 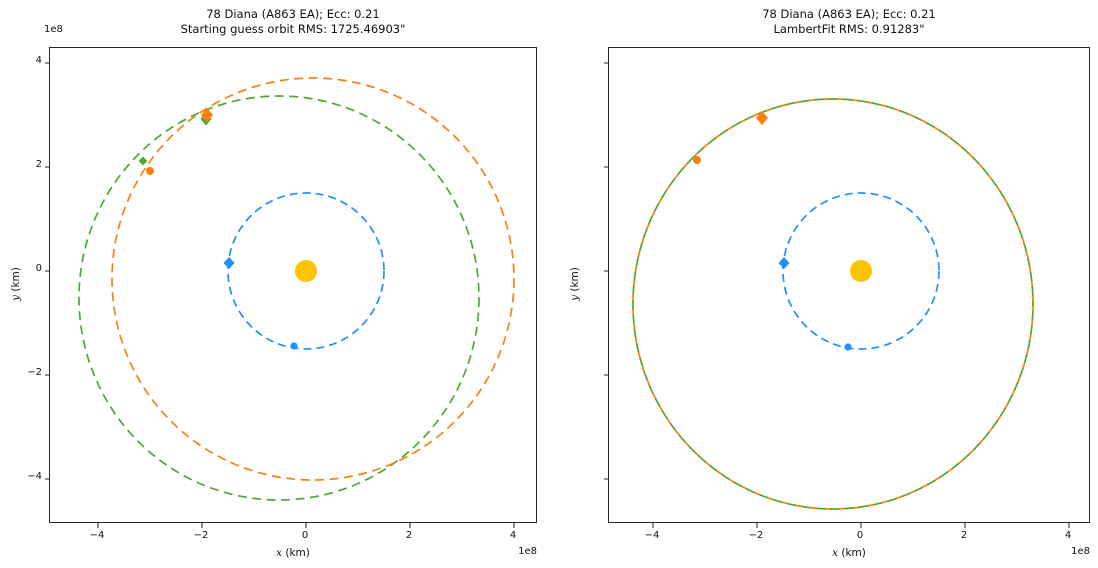 What do you see at coordinates (38, 164) in the screenshot?
I see `y-tick-label: 2` at bounding box center [38, 164].